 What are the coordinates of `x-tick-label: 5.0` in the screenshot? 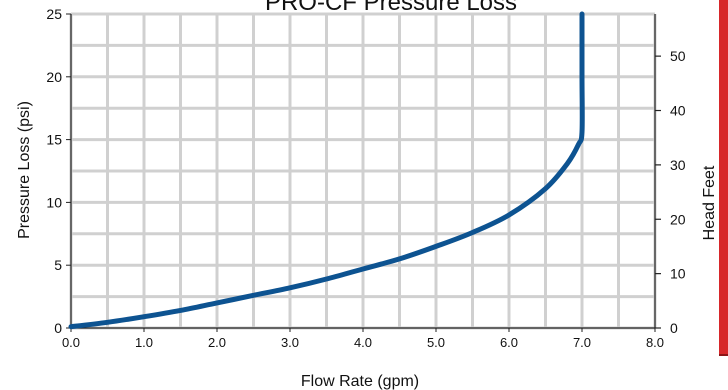 It's located at (436, 342).